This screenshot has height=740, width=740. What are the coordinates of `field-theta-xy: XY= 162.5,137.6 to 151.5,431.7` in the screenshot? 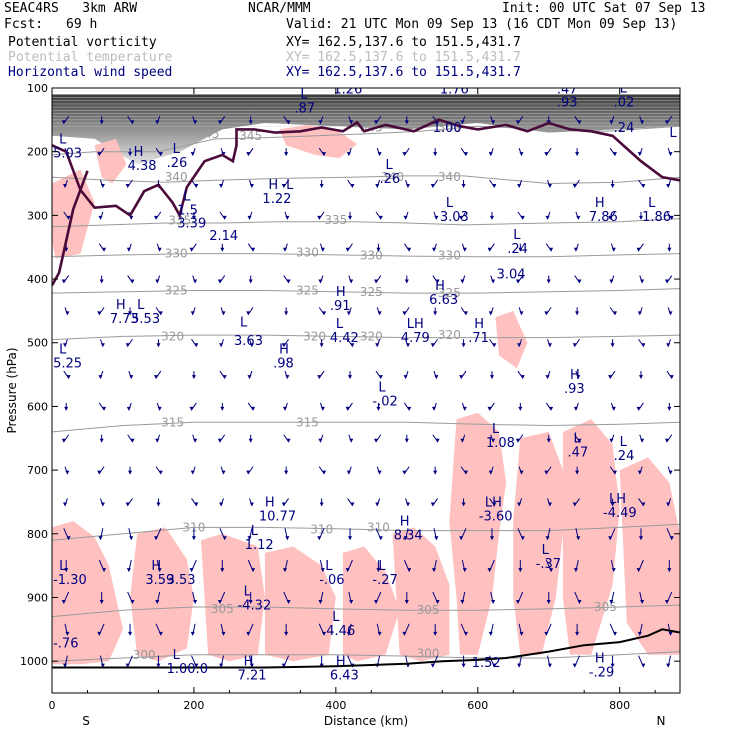 It's located at (403, 57).